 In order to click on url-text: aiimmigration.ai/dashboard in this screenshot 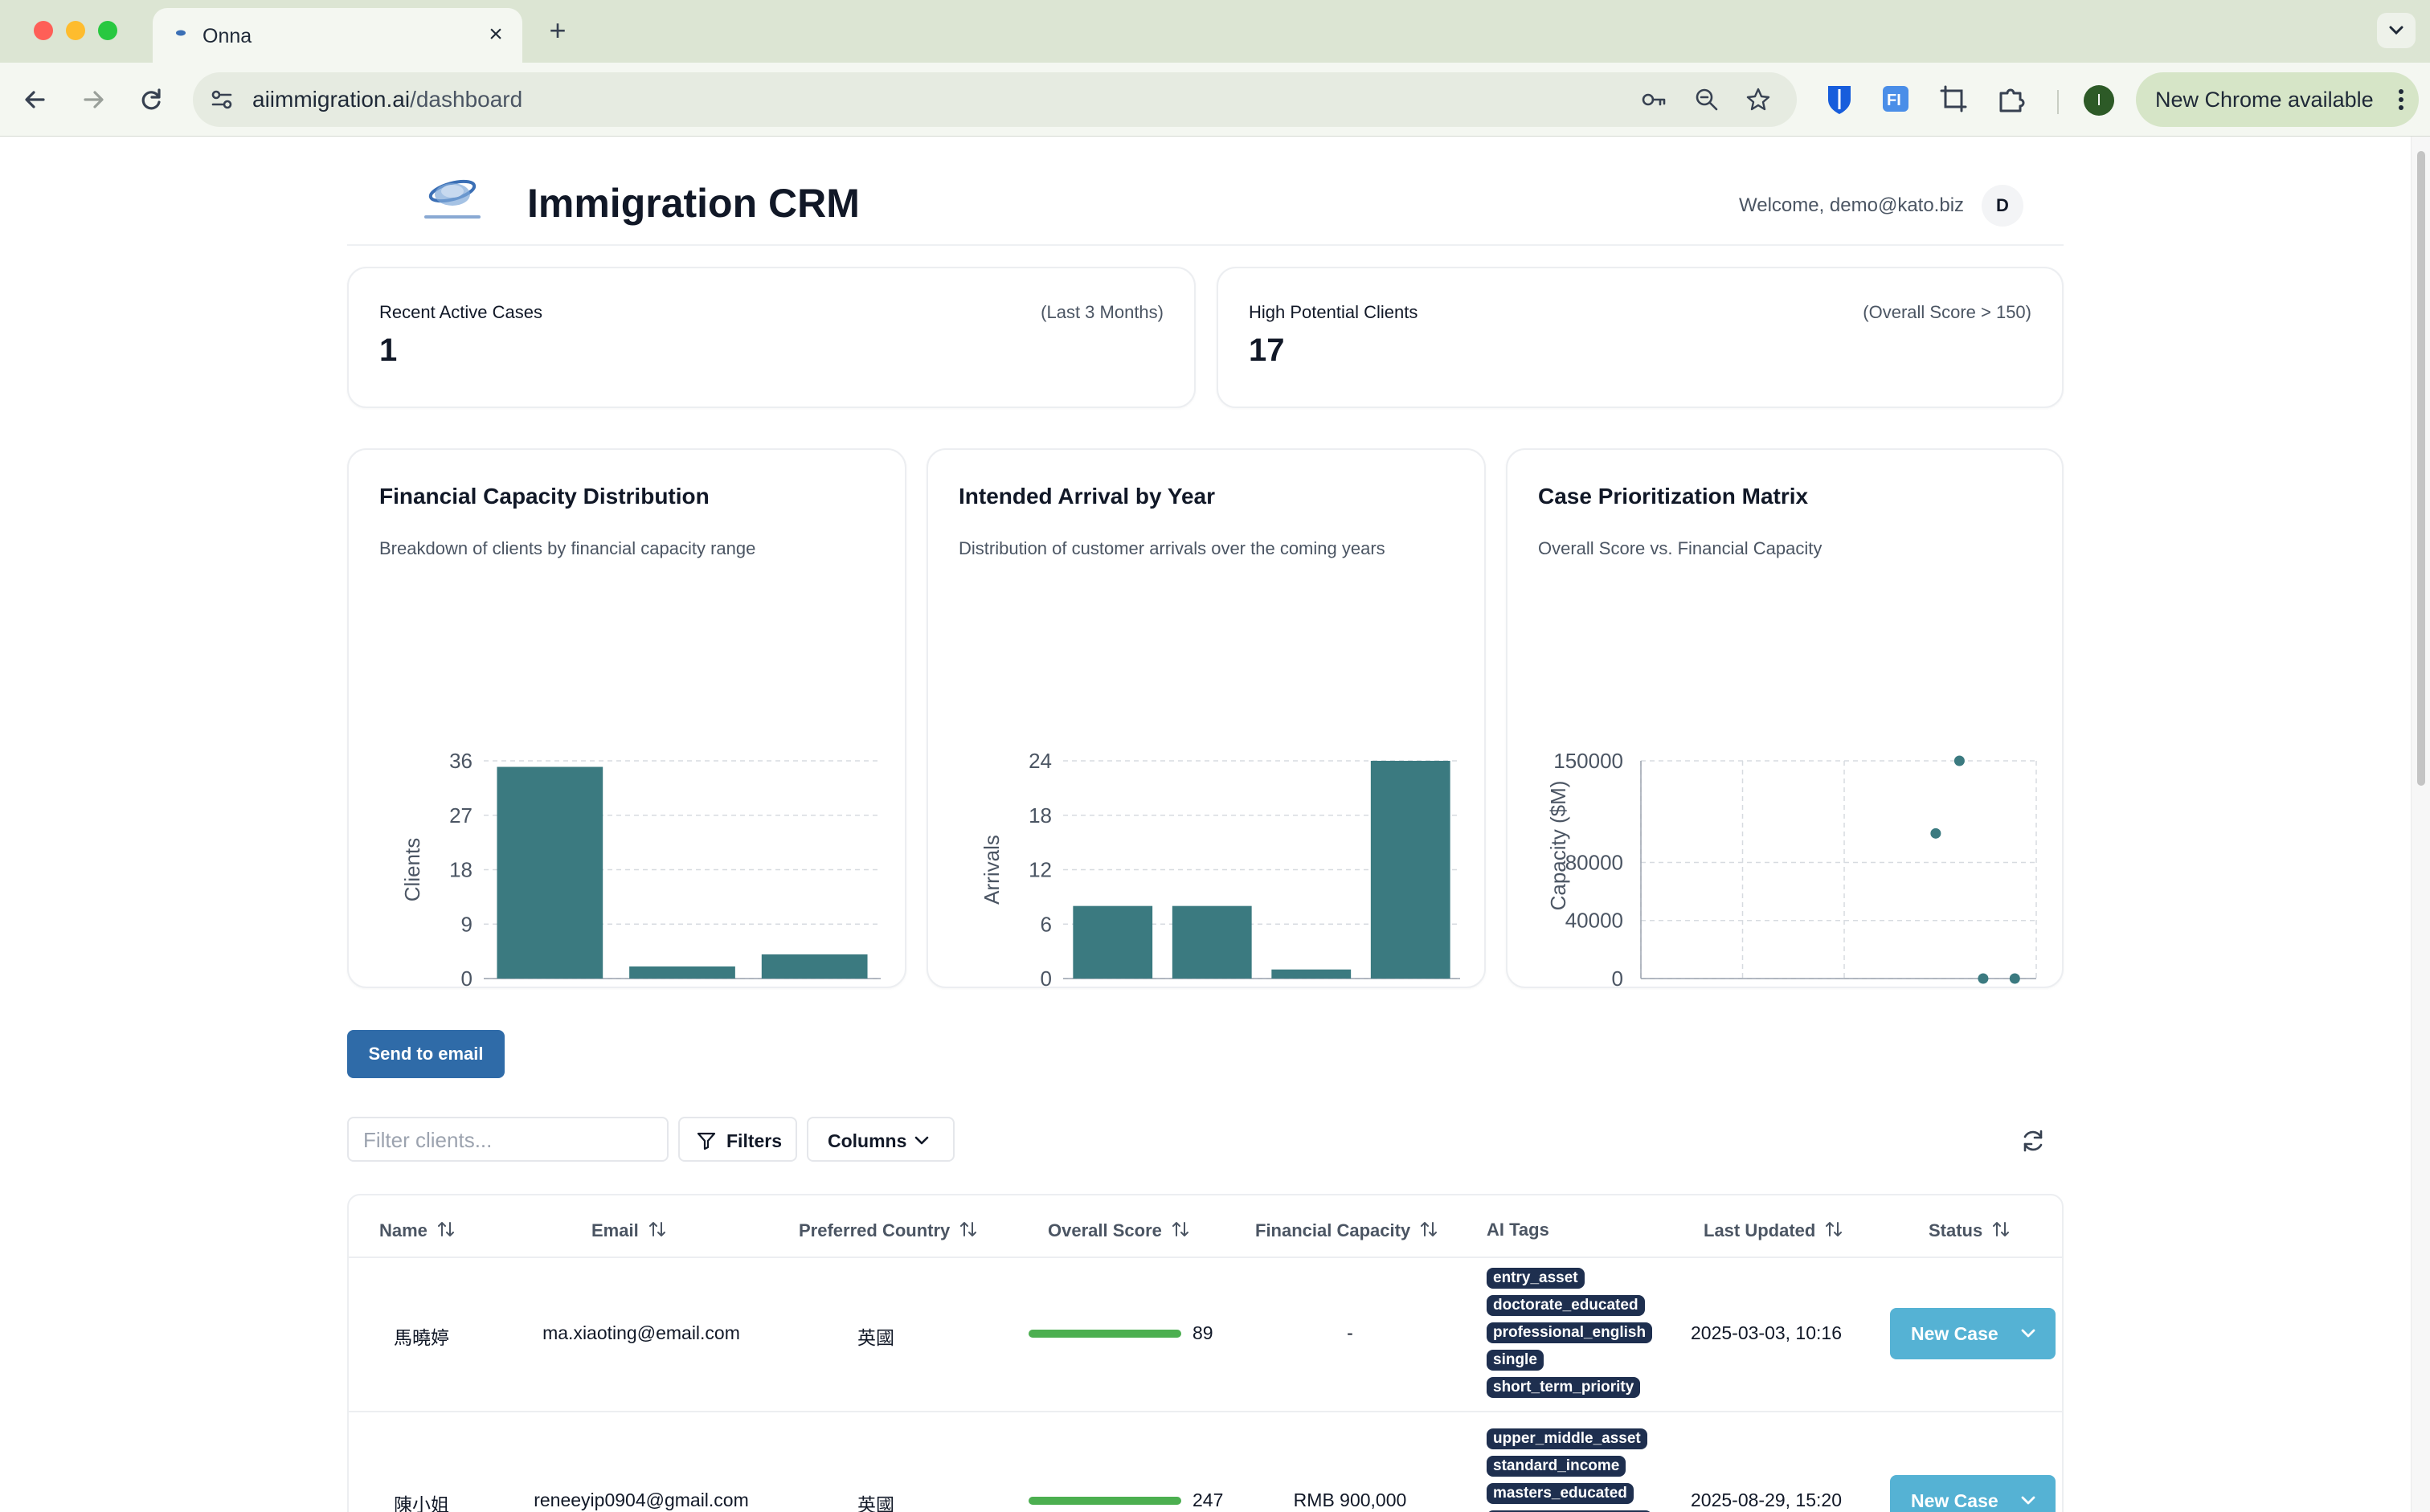, I will do `click(387, 99)`.